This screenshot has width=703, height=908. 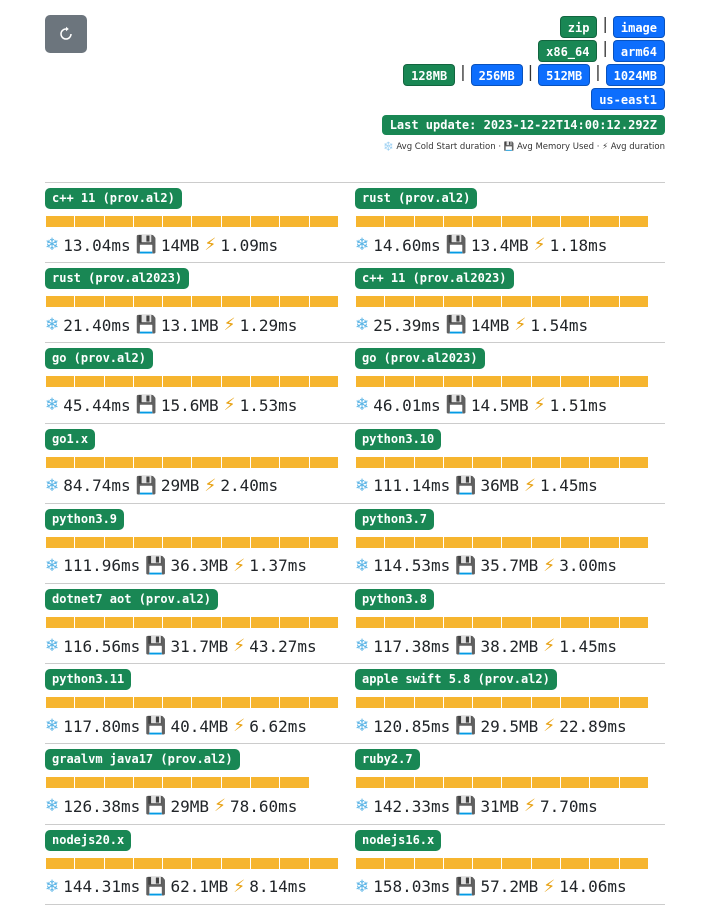 What do you see at coordinates (488, 646) in the screenshot?
I see `runtime-stats: ❄ 117.38ms 💾 38.2MB ⚡ 1.45ms` at bounding box center [488, 646].